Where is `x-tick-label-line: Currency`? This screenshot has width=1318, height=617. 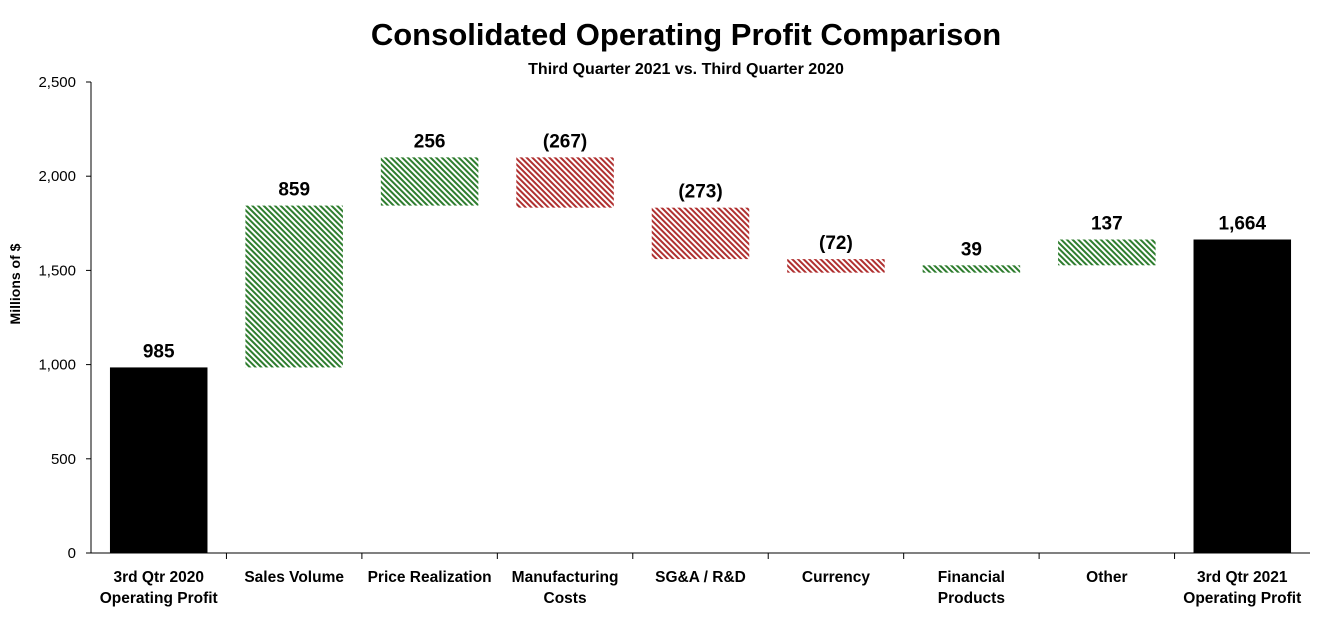 x-tick-label-line: Currency is located at coordinates (836, 577).